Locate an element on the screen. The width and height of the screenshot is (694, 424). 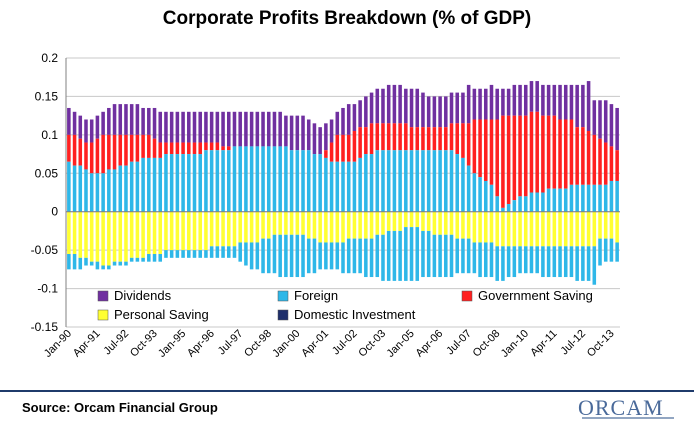
y-tick-label: 0.1 is located at coordinates (49, 135).